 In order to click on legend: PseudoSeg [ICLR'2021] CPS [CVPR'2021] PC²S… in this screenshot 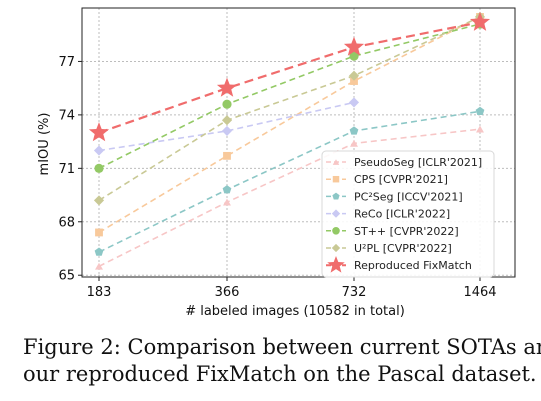, I will do `click(408, 214)`.